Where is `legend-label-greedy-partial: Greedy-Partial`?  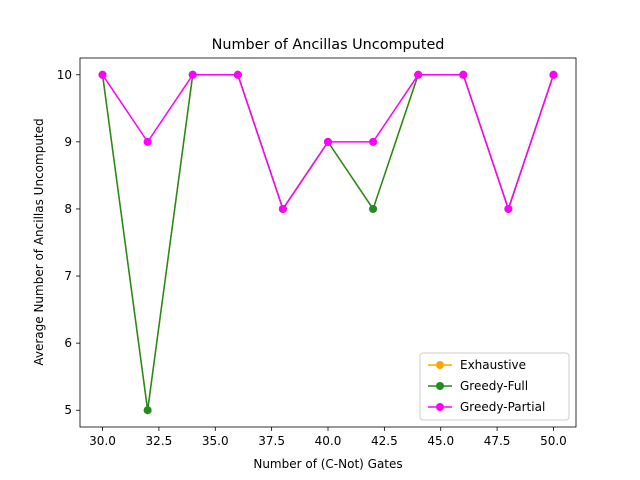 legend-label-greedy-partial: Greedy-Partial is located at coordinates (502, 407).